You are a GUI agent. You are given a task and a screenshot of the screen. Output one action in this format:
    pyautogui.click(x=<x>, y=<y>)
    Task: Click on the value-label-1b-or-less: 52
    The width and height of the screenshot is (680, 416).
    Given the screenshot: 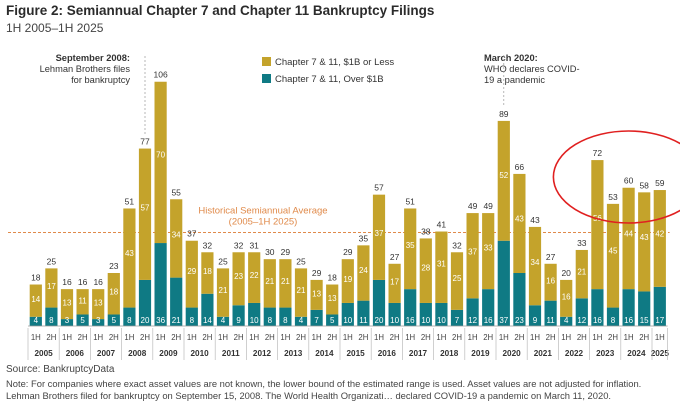 What is the action you would take?
    pyautogui.click(x=503, y=175)
    